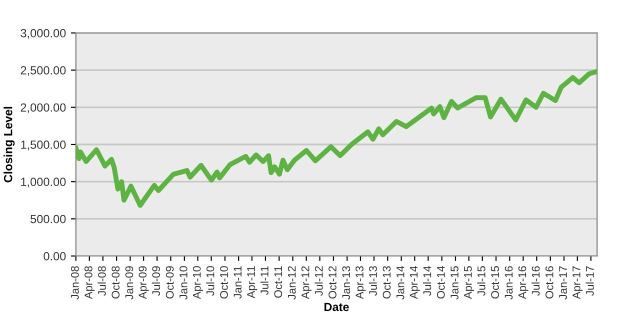 Image resolution: width=622 pixels, height=320 pixels. What do you see at coordinates (184, 283) in the screenshot?
I see `x-tick-label: Jan-10` at bounding box center [184, 283].